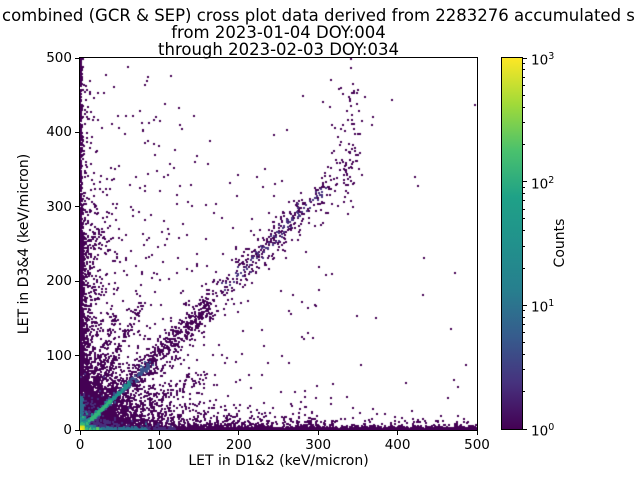  I want to click on y-tick-label: 100, so click(59, 355).